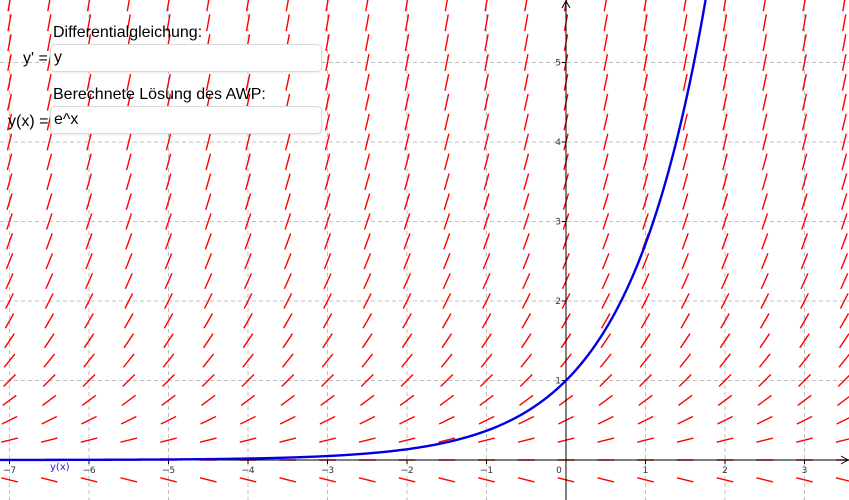  Describe the element at coordinates (60, 467) in the screenshot. I see `curve-label: y(x)` at that location.